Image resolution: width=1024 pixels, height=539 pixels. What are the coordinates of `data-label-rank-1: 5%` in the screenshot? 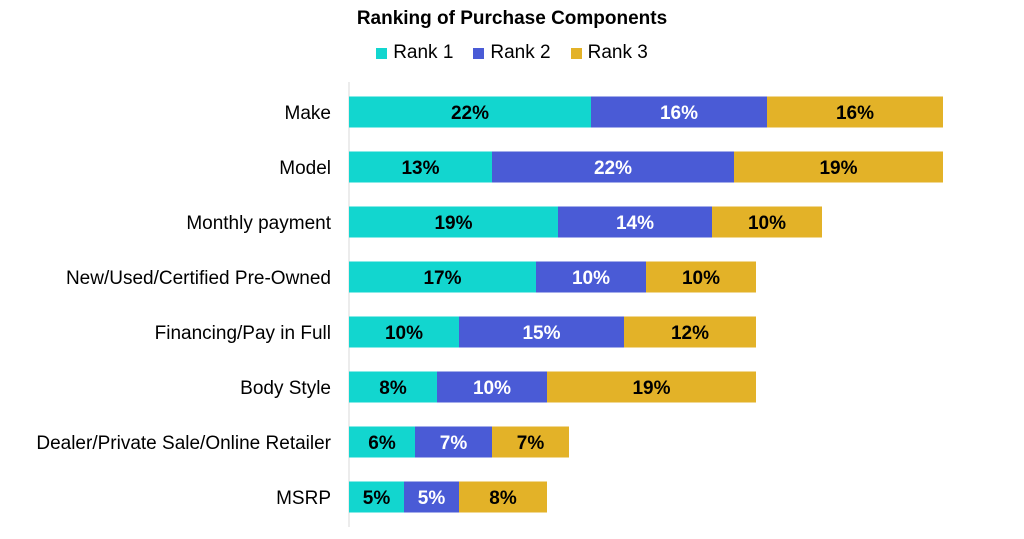 It's located at (377, 498).